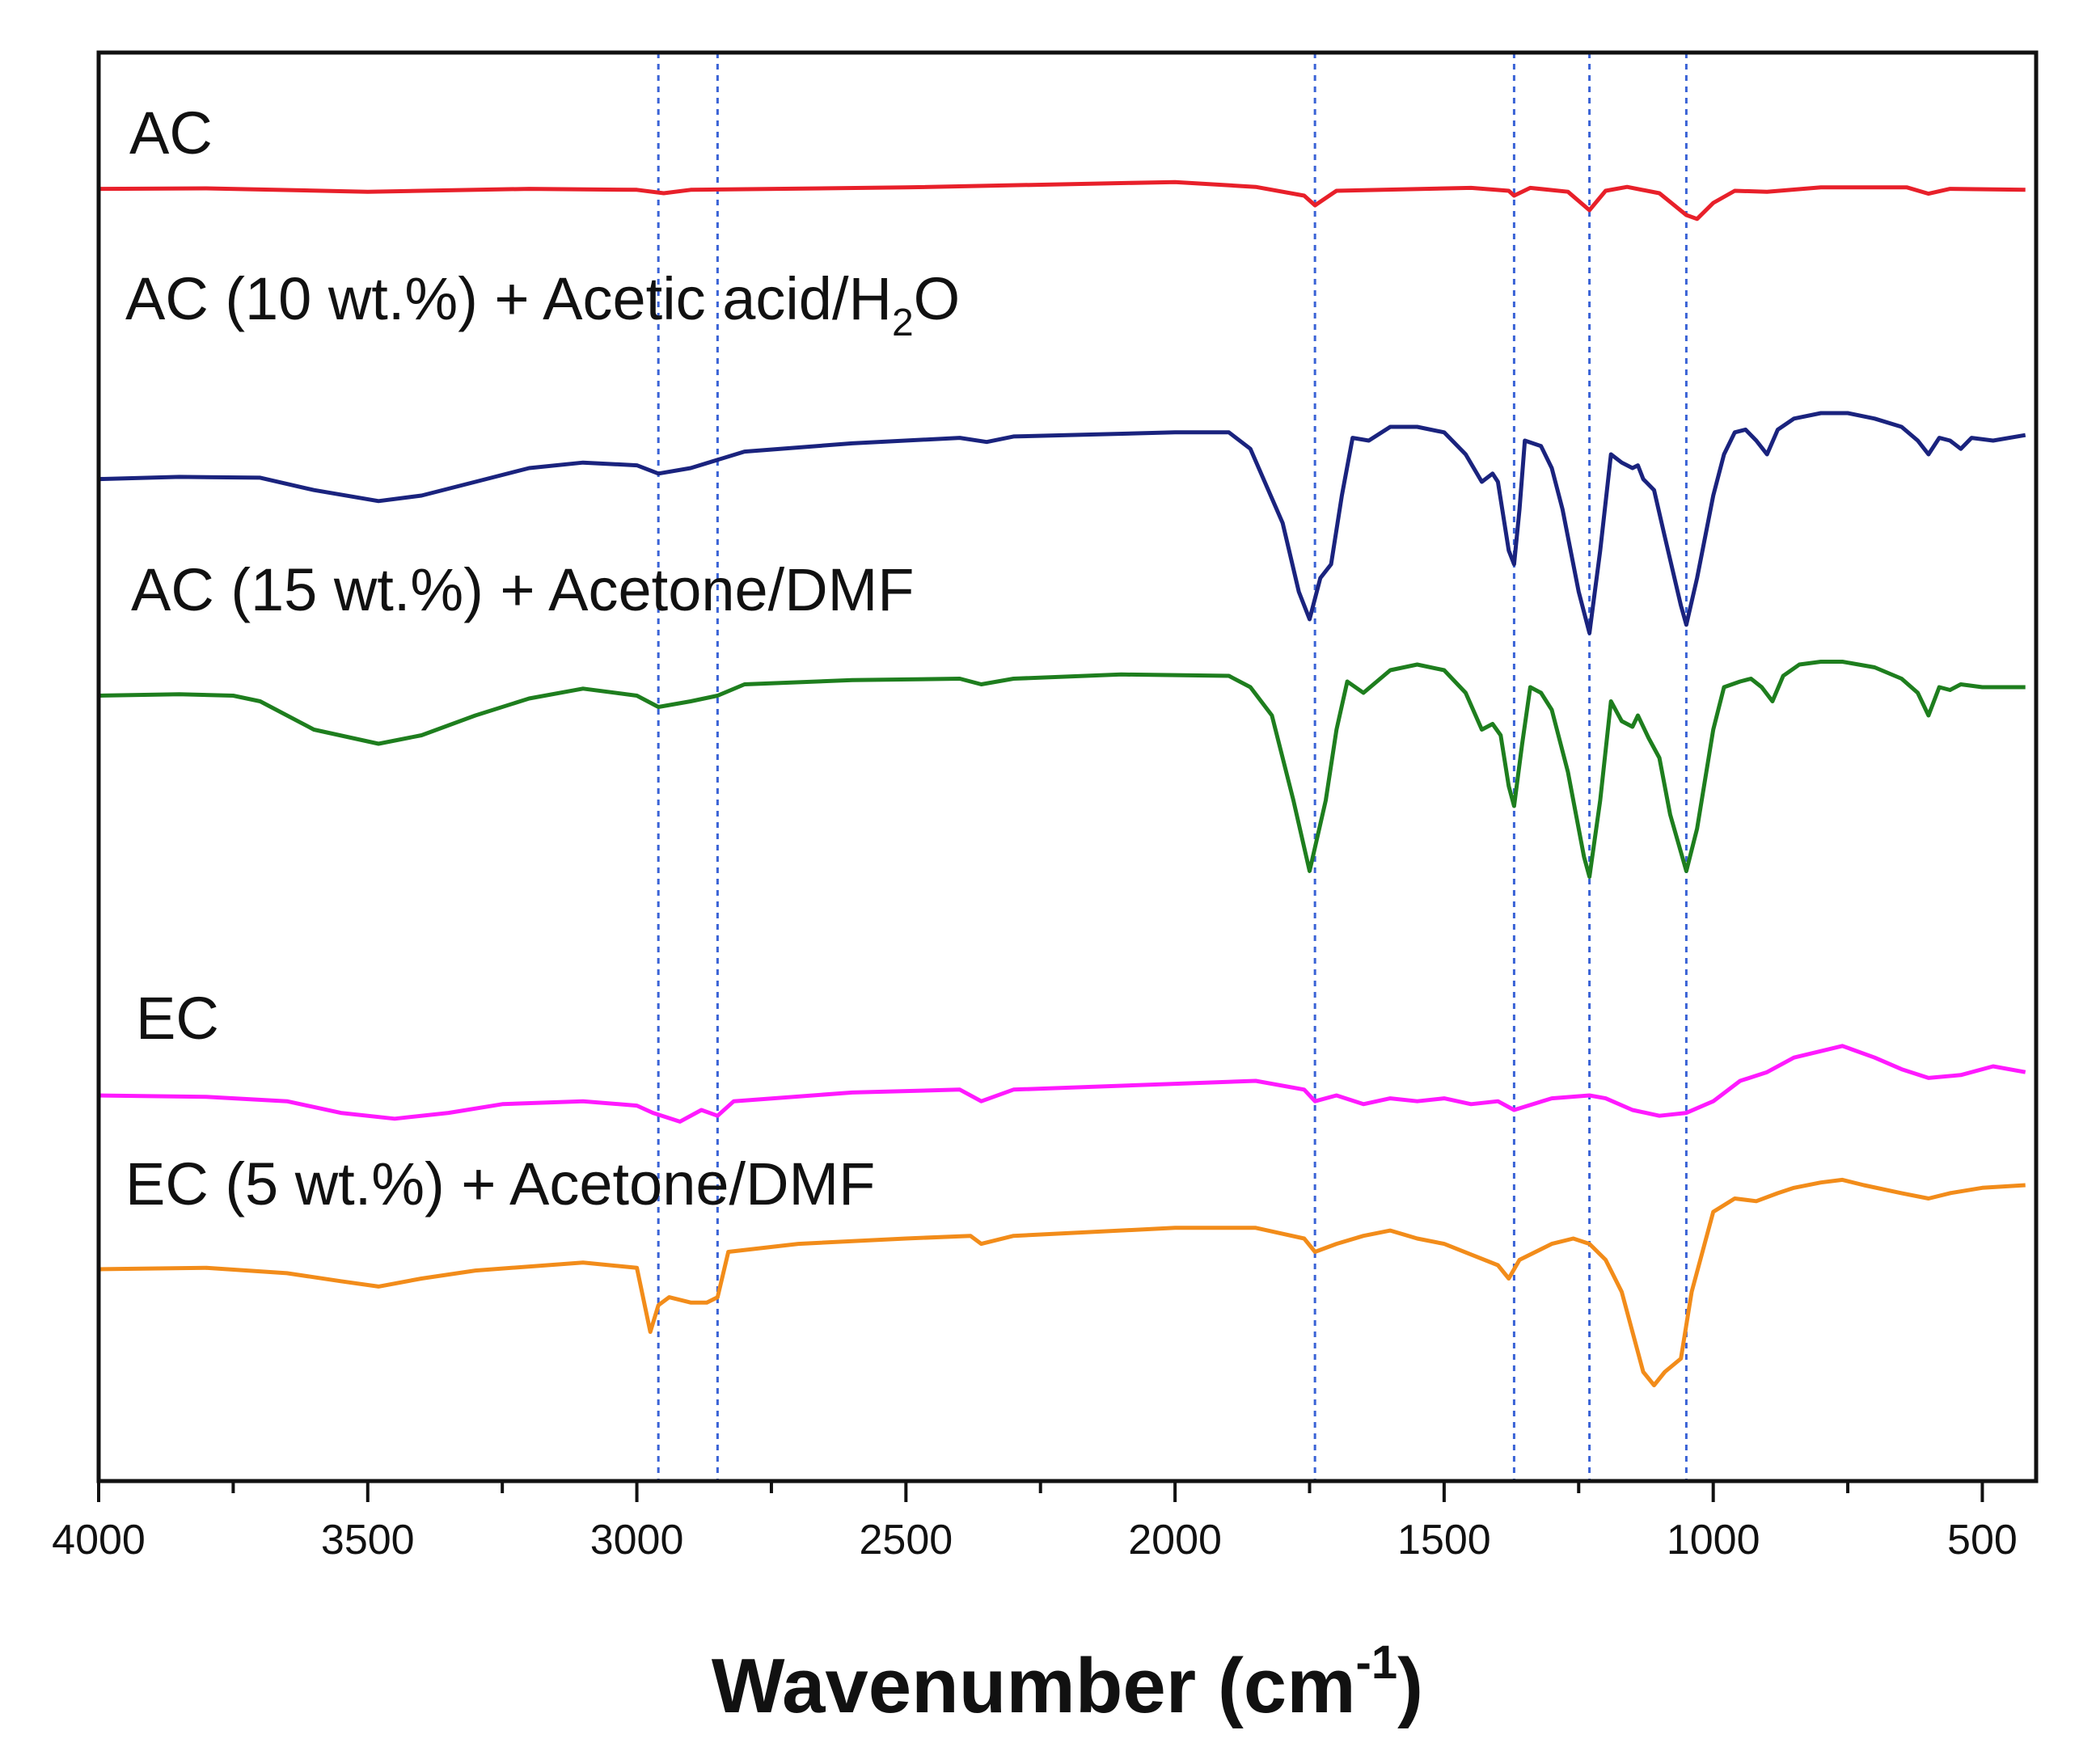  Describe the element at coordinates (1982, 1540) in the screenshot. I see `x-tick-label-500: 500` at that location.